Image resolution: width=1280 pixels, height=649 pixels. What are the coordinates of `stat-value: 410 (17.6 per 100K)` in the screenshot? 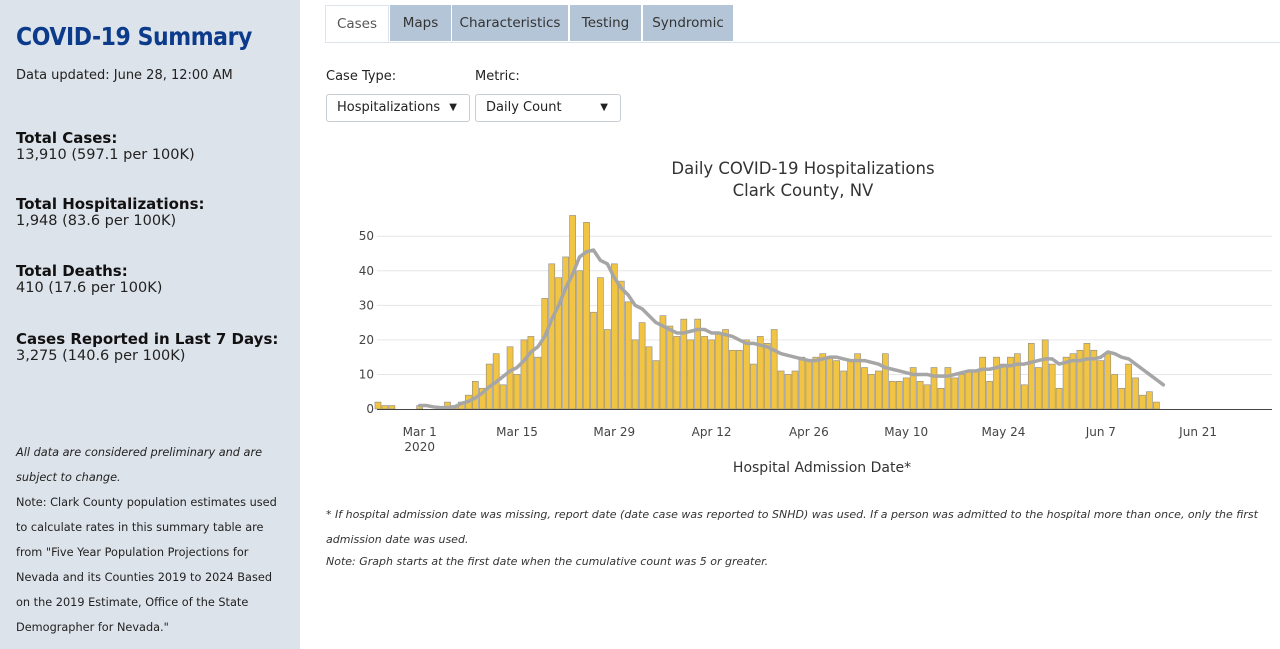 It's located at (89, 288).